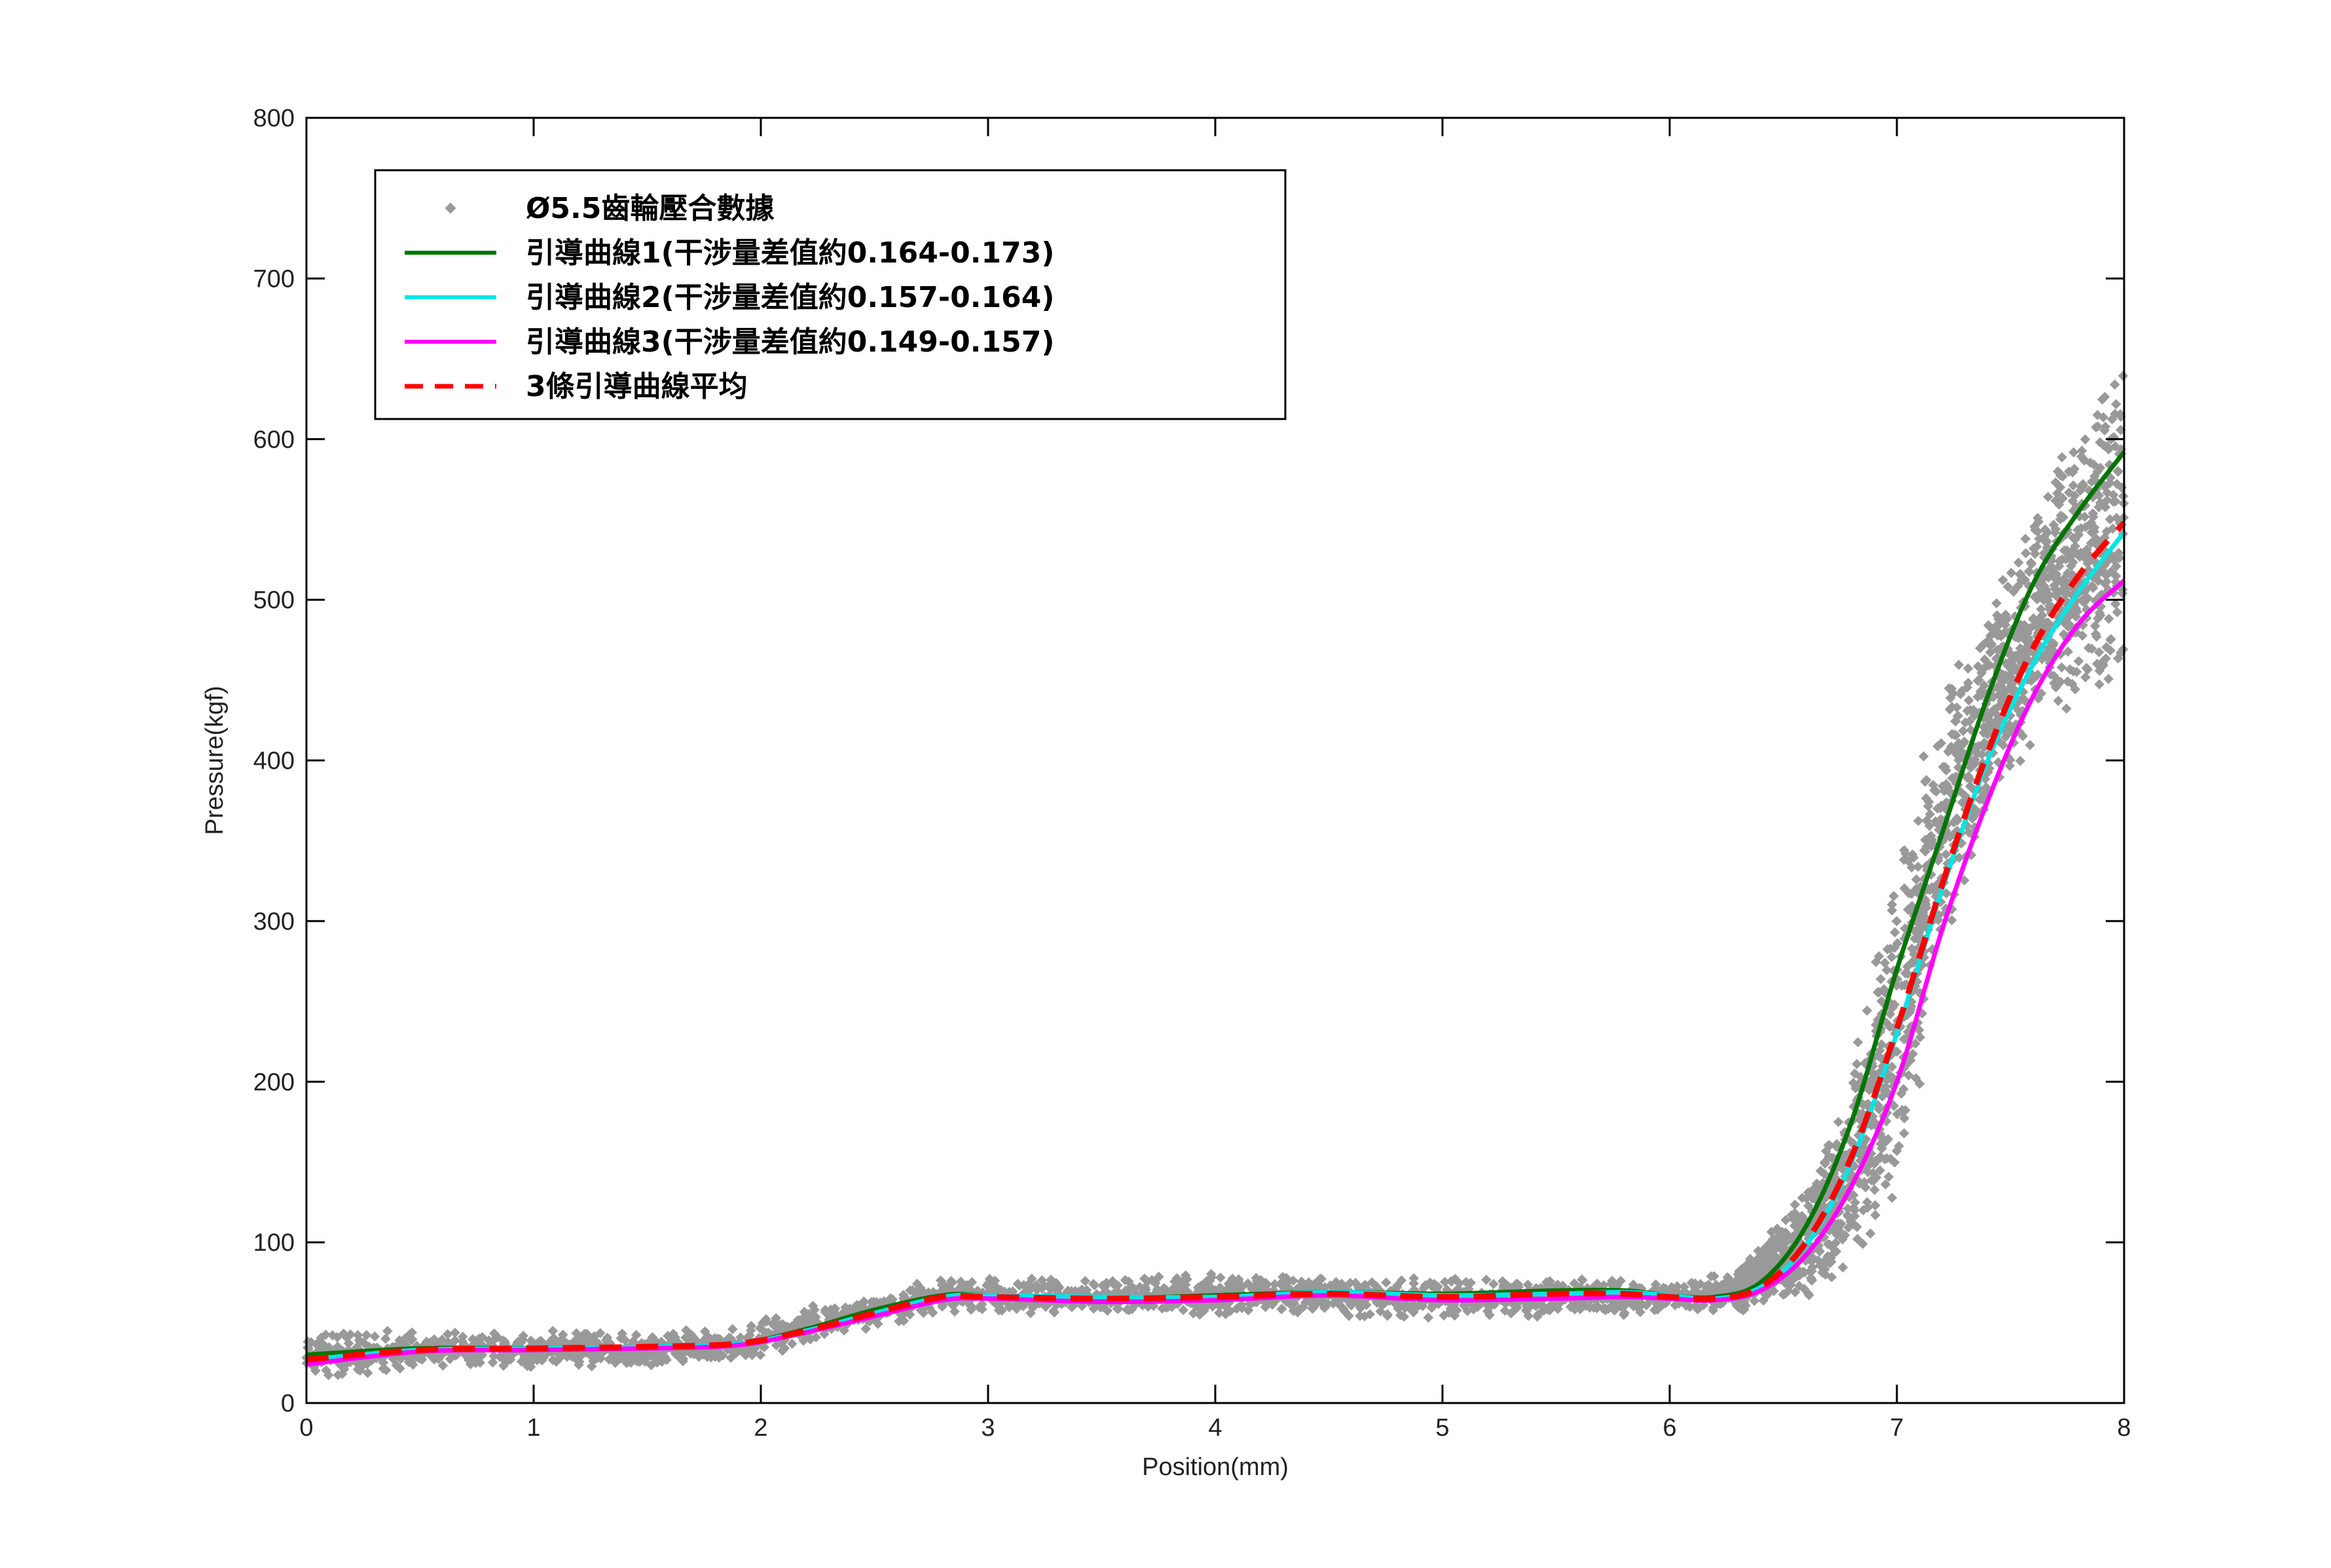  Describe the element at coordinates (306, 1428) in the screenshot. I see `x-tick-label: 0` at that location.